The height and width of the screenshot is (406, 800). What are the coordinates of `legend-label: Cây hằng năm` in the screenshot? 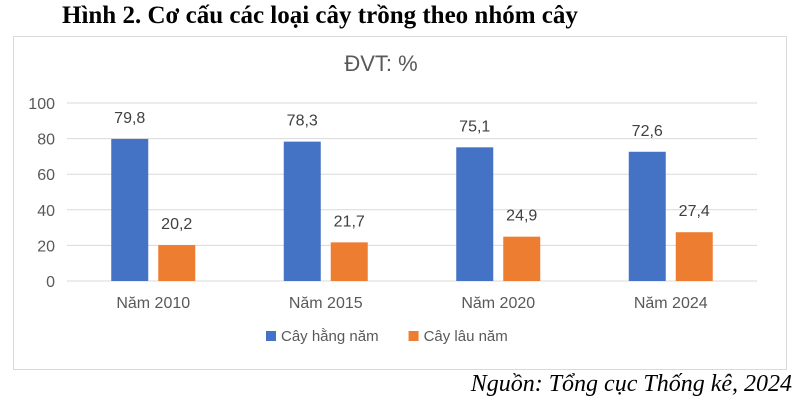 It's located at (330, 336).